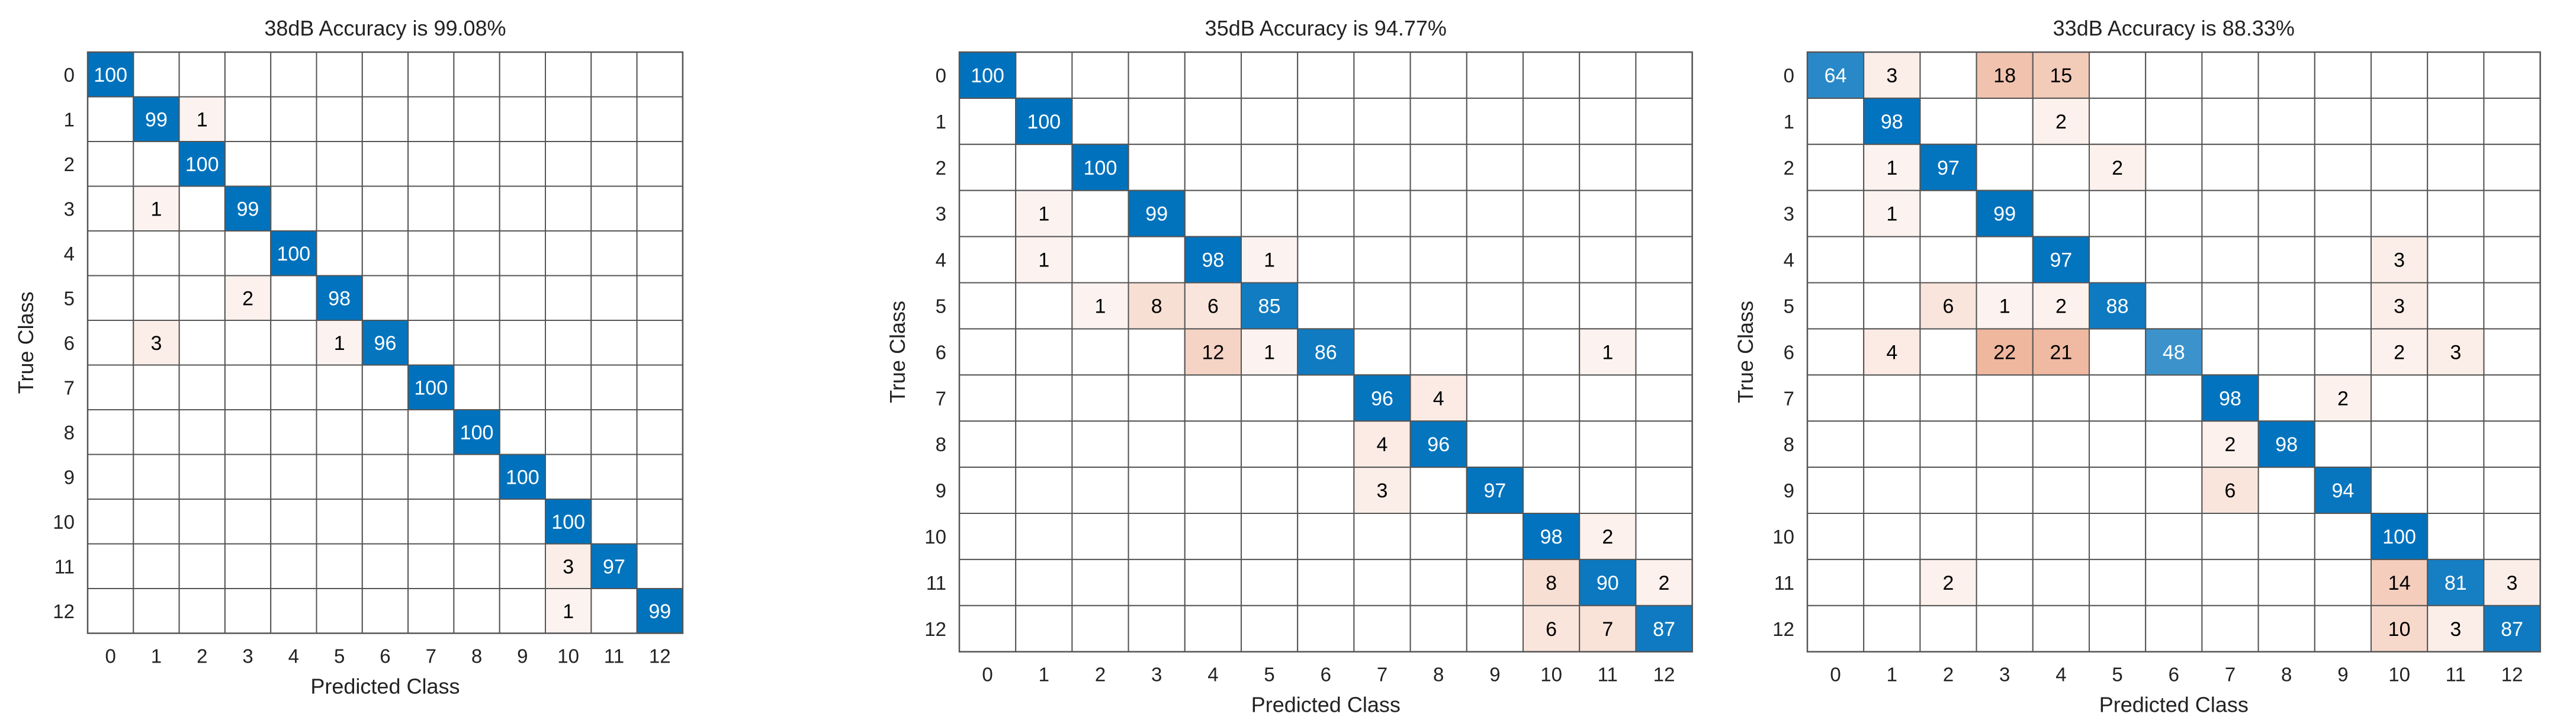  What do you see at coordinates (941, 214) in the screenshot?
I see `y-tick-label: 3` at bounding box center [941, 214].